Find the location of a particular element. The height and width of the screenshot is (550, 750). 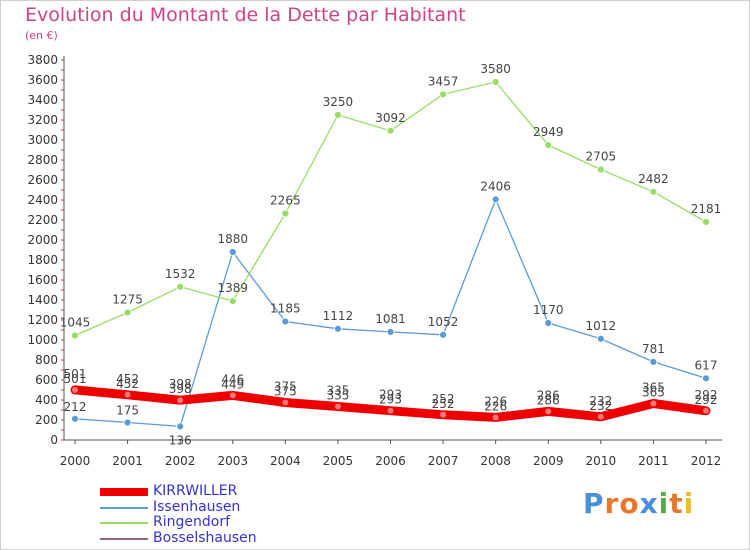

data-label-bosselshausen: 449 is located at coordinates (232, 384).